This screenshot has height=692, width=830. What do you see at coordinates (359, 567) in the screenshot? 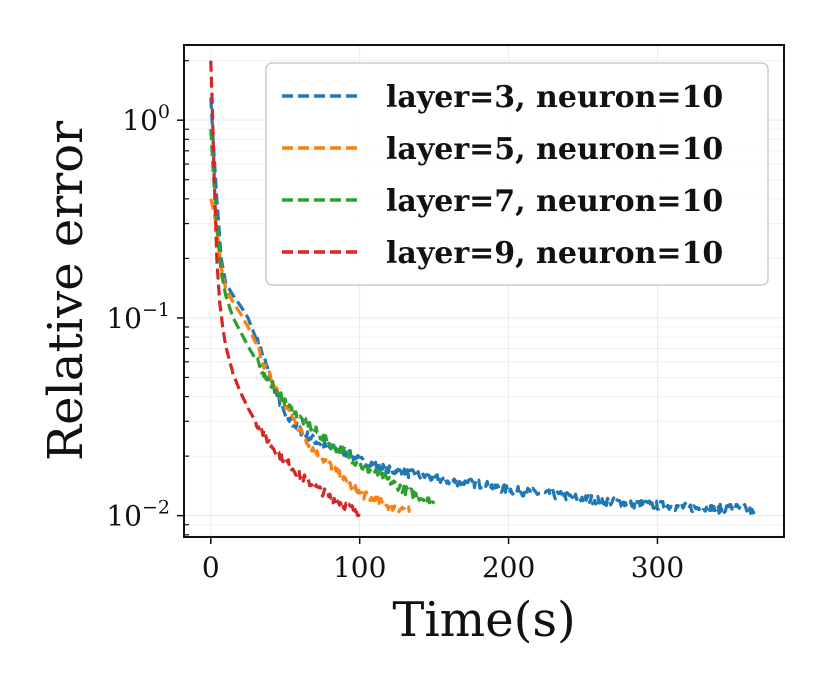
I see `x-tick-label: 100` at bounding box center [359, 567].